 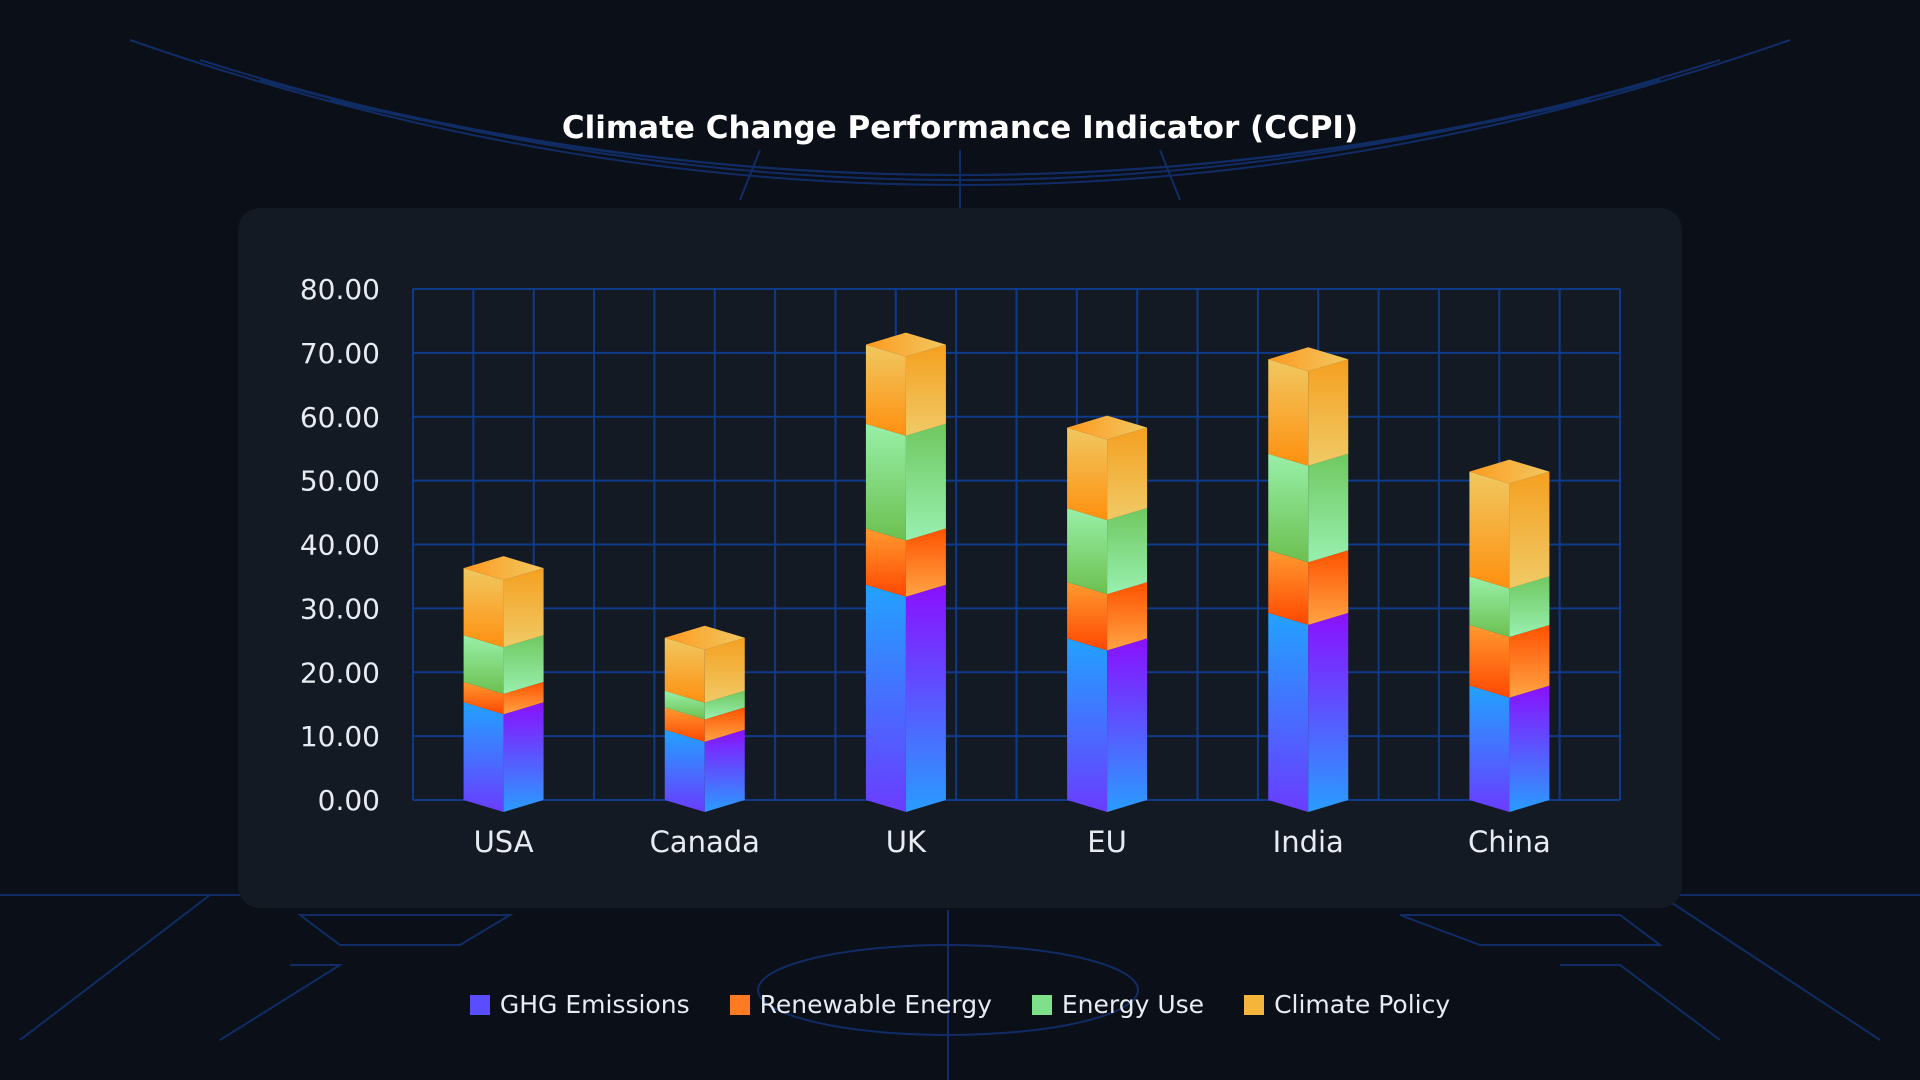 I want to click on y-tick-label: 0.00, so click(x=349, y=800).